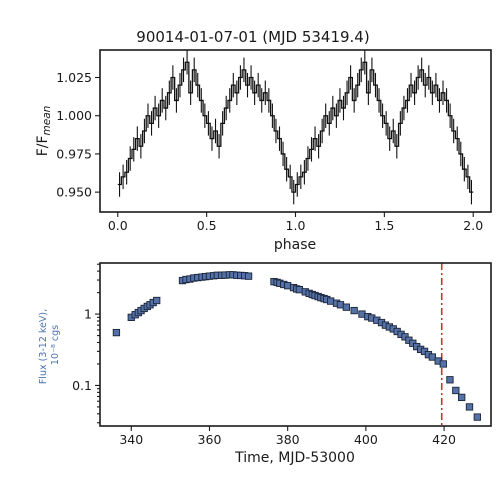  Describe the element at coordinates (74, 153) in the screenshot. I see `flux-ratio-tick-label: 0.975` at that location.